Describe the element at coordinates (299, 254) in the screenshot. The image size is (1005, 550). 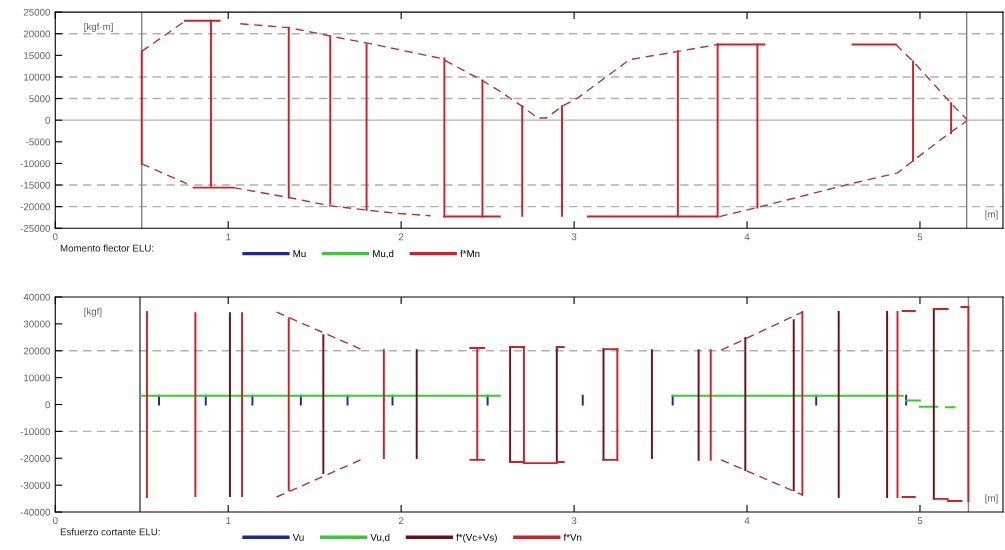
I see `legend-label: Mu` at that location.